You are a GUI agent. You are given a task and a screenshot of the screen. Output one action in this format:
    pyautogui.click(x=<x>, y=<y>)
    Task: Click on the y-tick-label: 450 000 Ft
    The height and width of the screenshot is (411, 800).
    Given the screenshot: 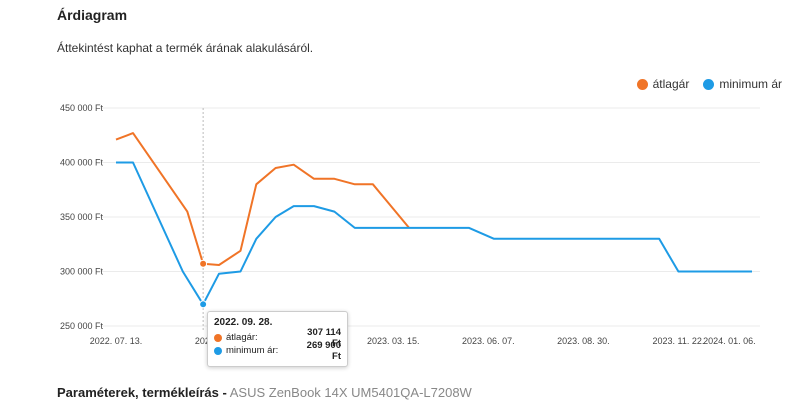 What is the action you would take?
    pyautogui.click(x=82, y=108)
    